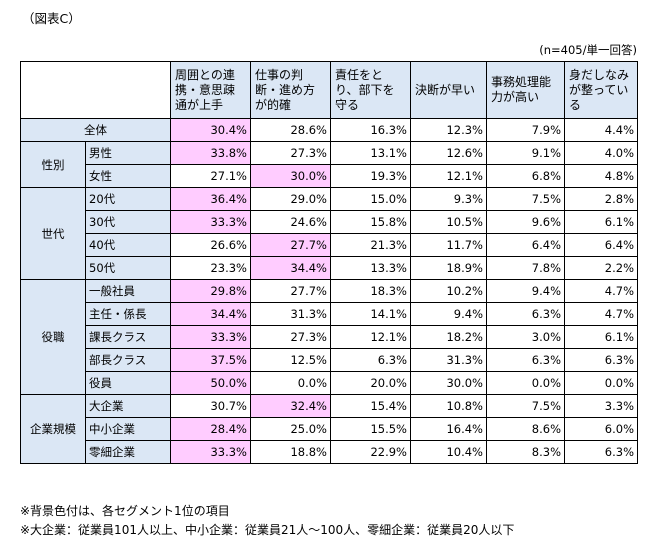  What do you see at coordinates (290, 130) in the screenshot?
I see `value-cell: 28.6%` at bounding box center [290, 130].